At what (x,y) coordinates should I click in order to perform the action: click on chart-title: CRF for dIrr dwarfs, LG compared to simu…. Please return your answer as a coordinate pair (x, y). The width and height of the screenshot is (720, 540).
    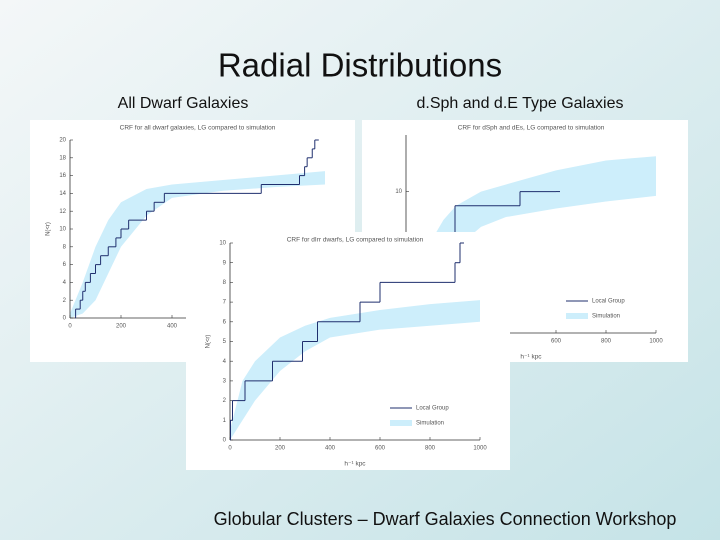
    Looking at the image, I should click on (355, 240).